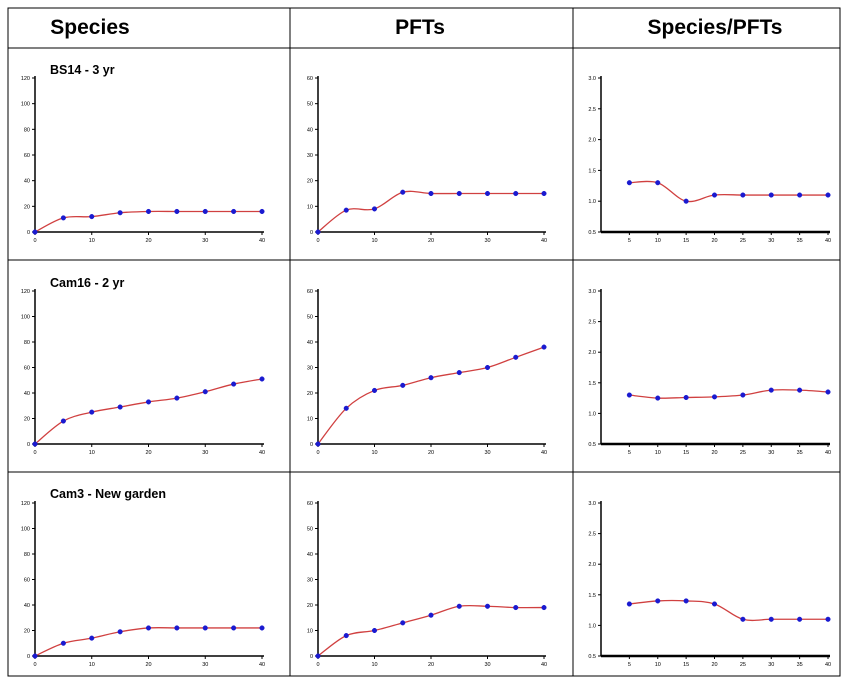  I want to click on series-line, so click(431, 395).